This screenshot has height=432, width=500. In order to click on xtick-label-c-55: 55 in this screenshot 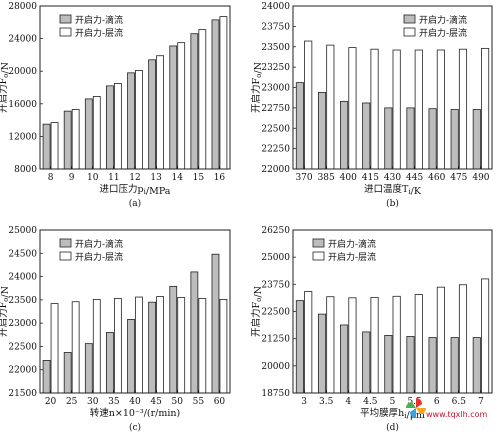, I will do `click(199, 402)`.